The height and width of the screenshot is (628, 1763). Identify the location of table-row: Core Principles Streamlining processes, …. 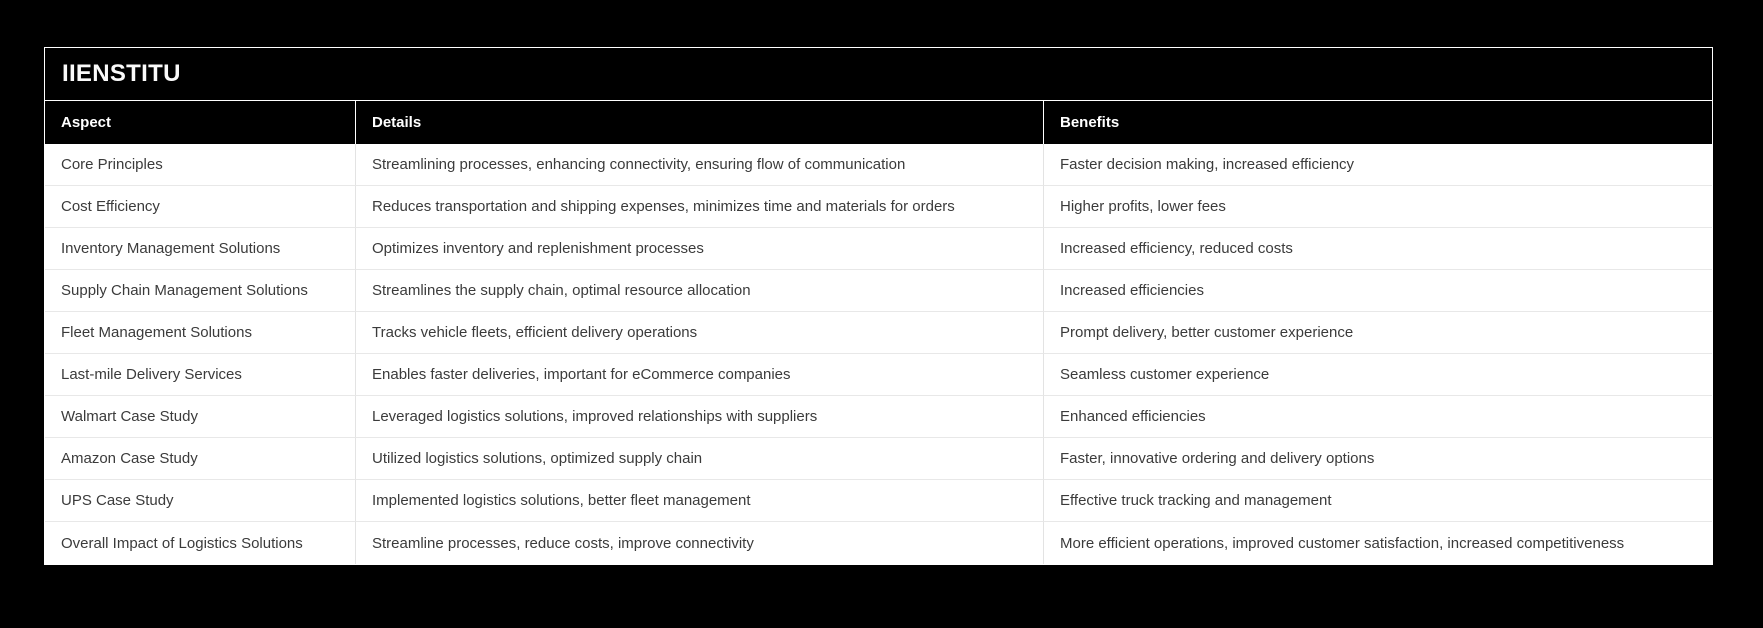
(878, 165).